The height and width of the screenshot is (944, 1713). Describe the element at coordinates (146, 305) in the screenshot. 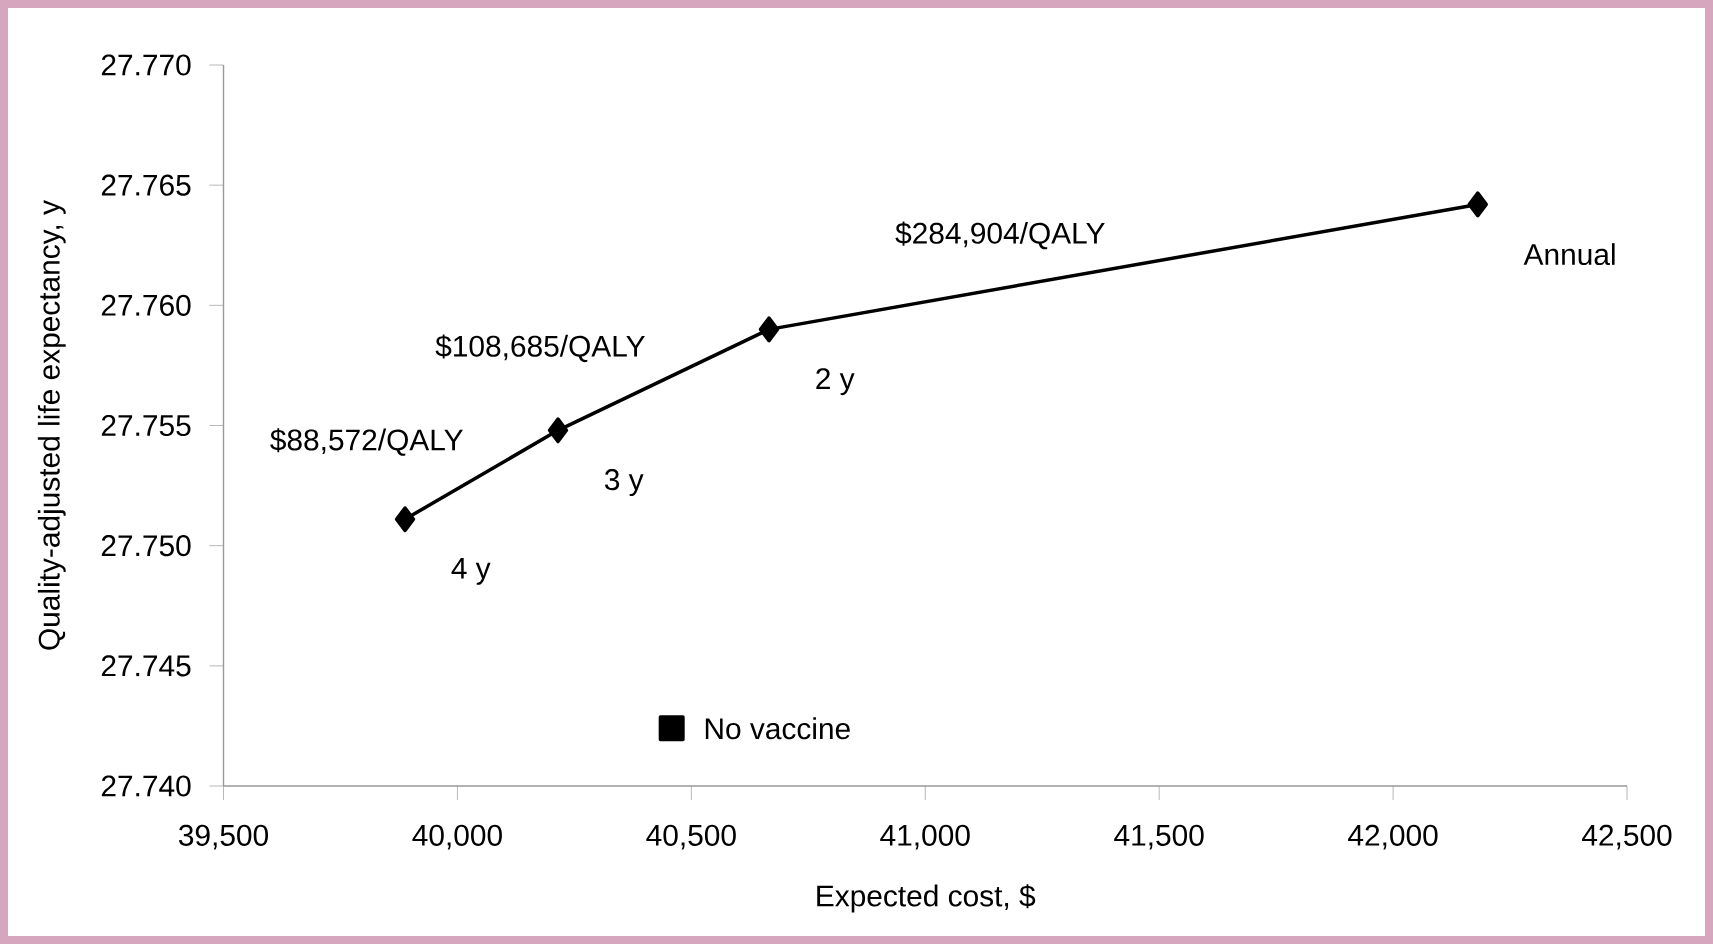

I see `y-tick-label: 27.760` at that location.